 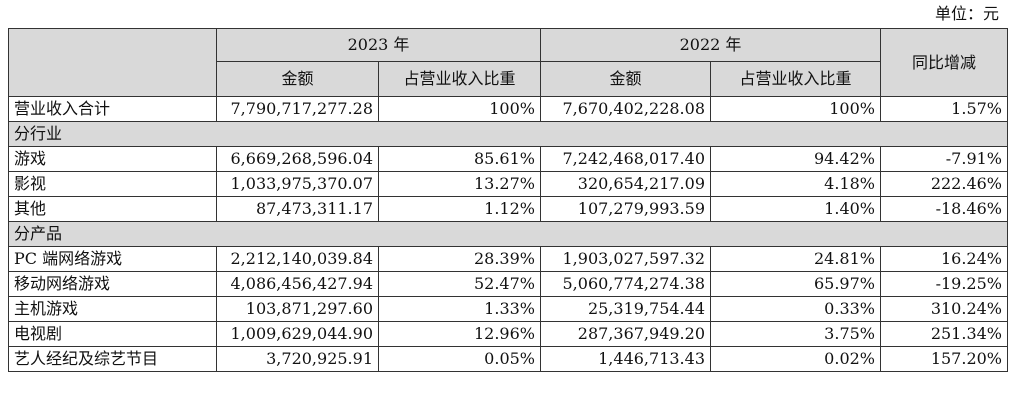 What do you see at coordinates (944, 109) in the screenshot?
I see `yoy-cell: 1.57%` at bounding box center [944, 109].